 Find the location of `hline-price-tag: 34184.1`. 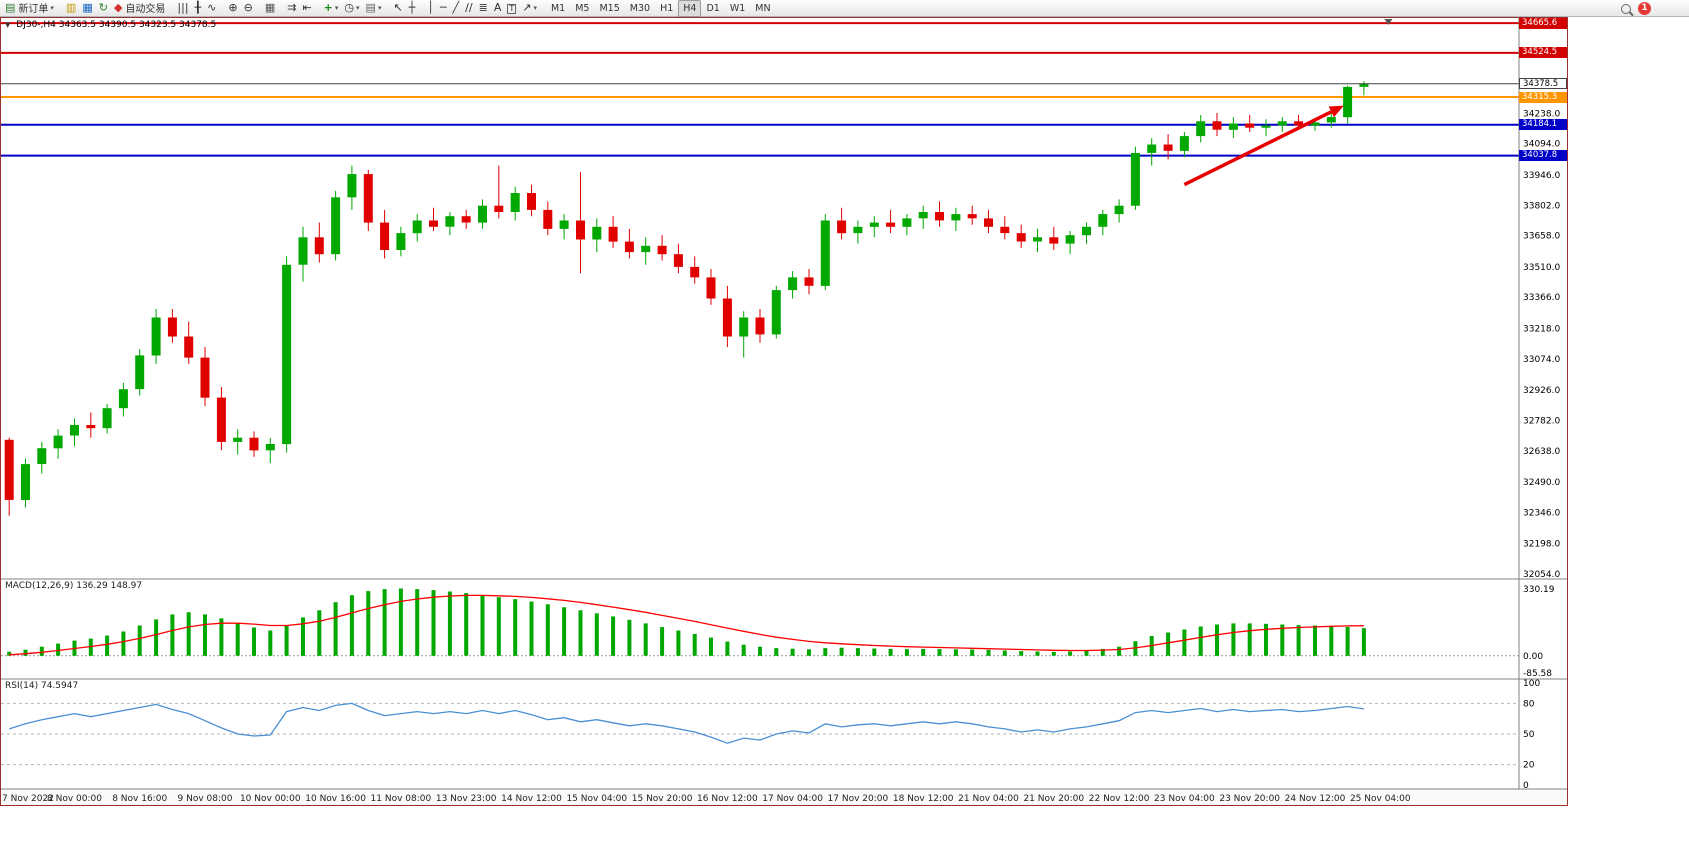

hline-price-tag: 34184.1 is located at coordinates (1543, 125).